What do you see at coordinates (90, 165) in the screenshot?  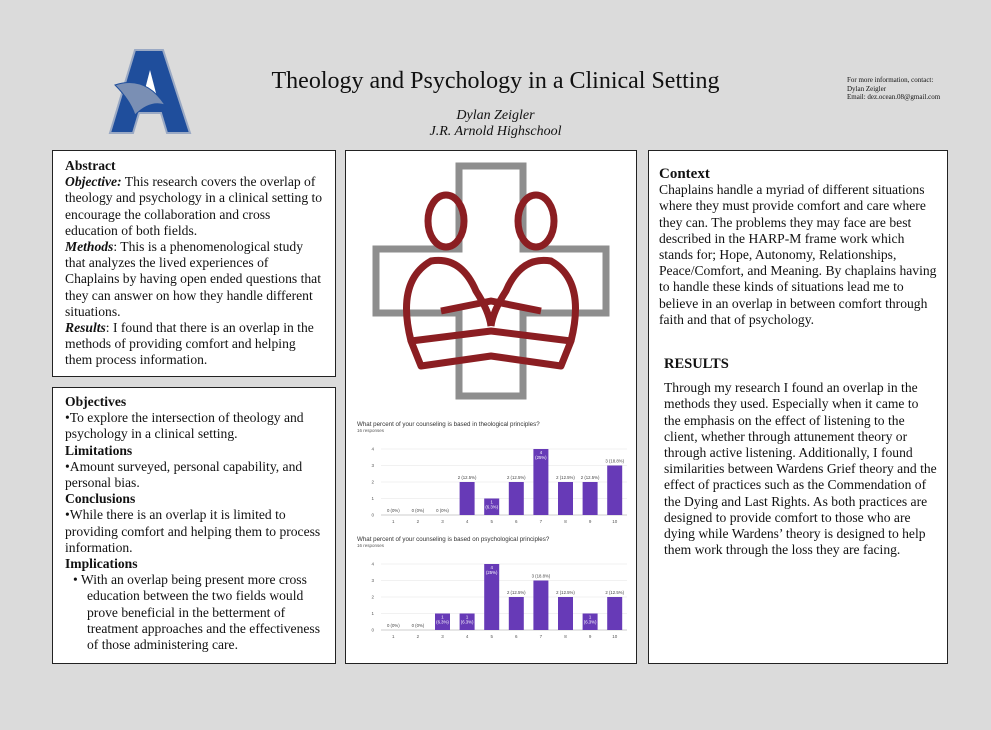 I see `abstract-heading: Abstract` at bounding box center [90, 165].